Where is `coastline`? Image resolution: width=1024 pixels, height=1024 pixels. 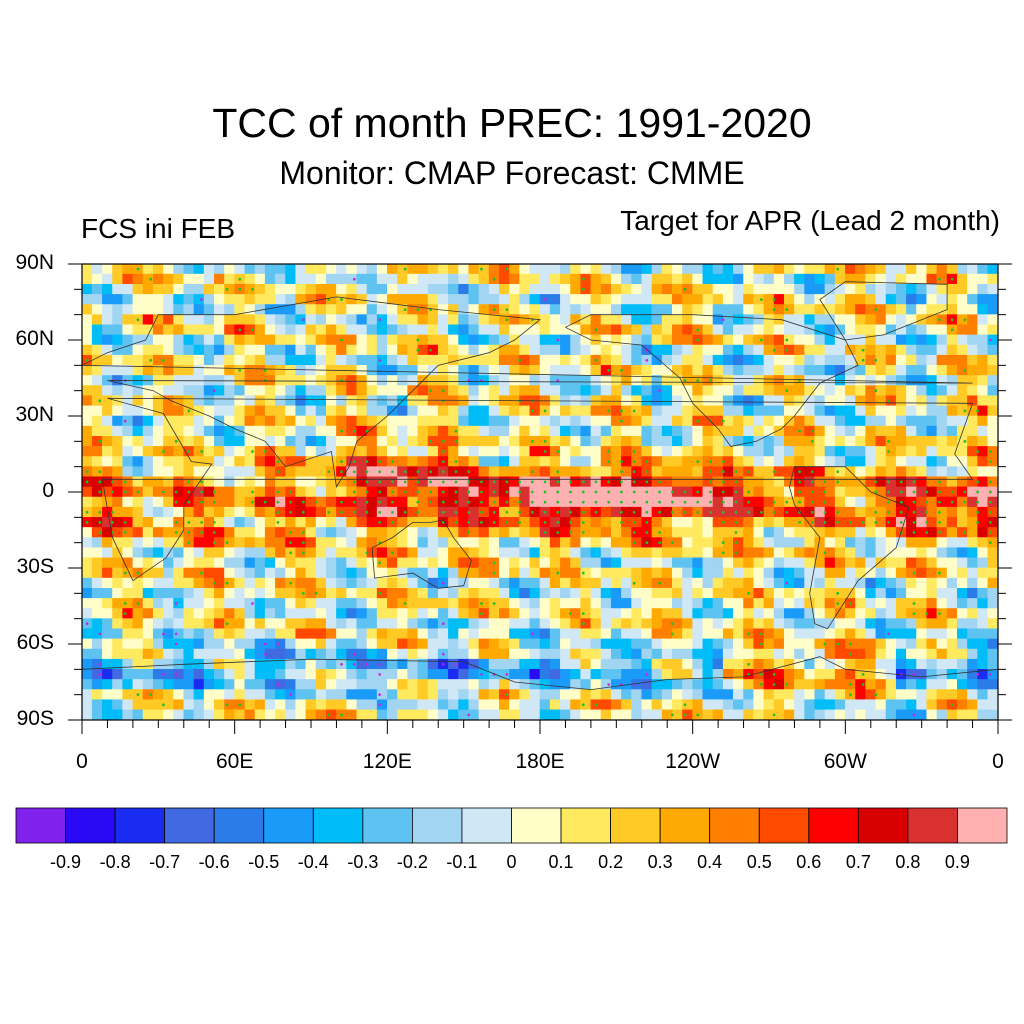 coastline is located at coordinates (712, 380).